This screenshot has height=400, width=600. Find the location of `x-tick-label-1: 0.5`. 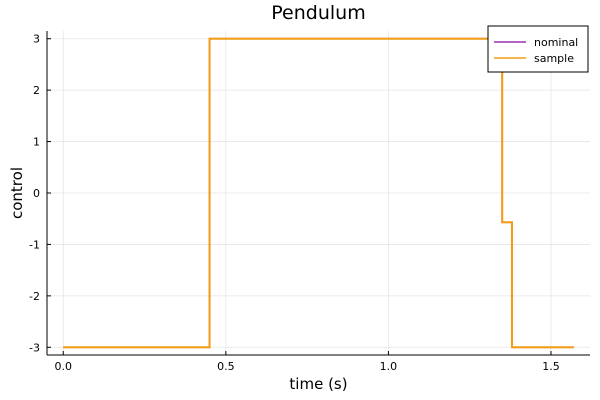

x-tick-label-1: 0.5 is located at coordinates (226, 366).